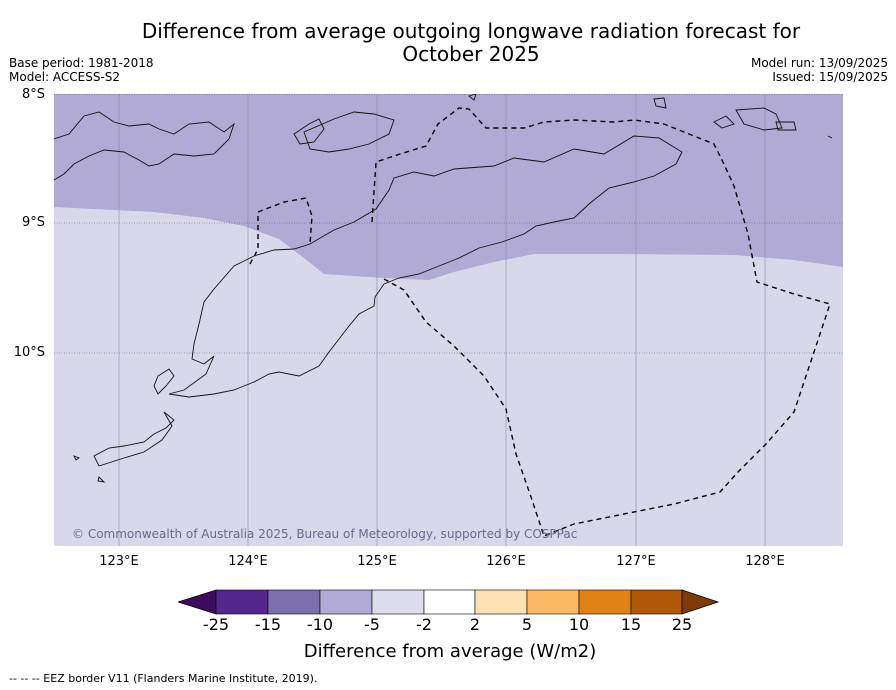 This screenshot has width=896, height=690. What do you see at coordinates (636, 561) in the screenshot?
I see `lon-label-127e: 127°E` at bounding box center [636, 561].